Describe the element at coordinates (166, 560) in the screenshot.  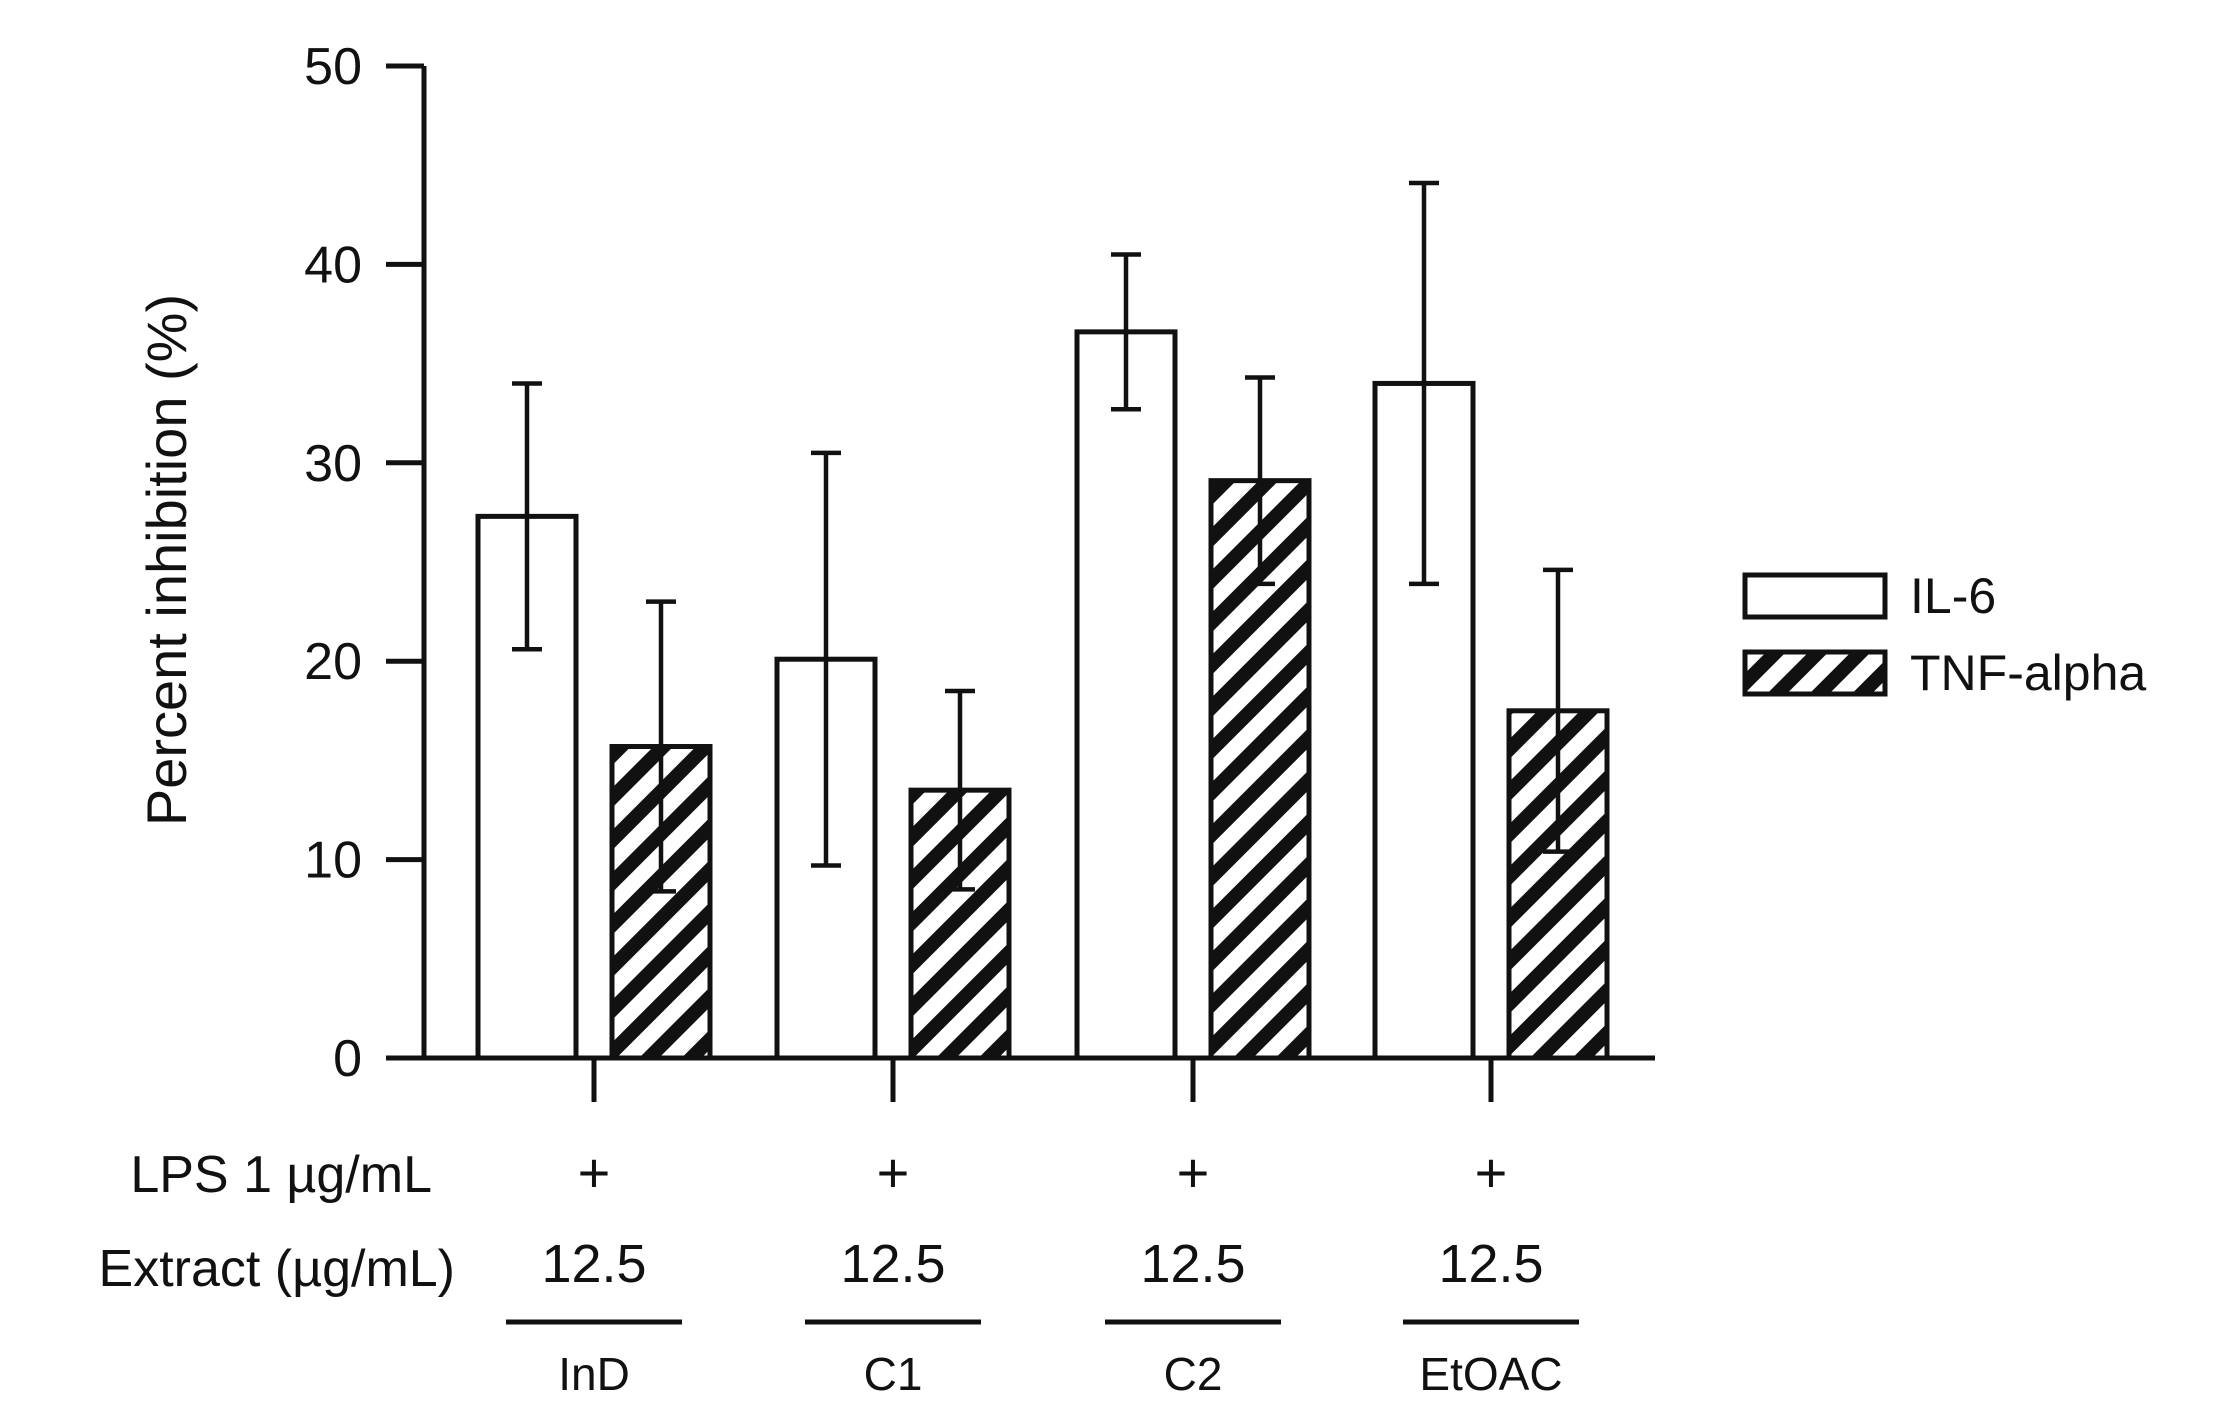
I see `y-axis-title: Percent inhibition (%)` at that location.